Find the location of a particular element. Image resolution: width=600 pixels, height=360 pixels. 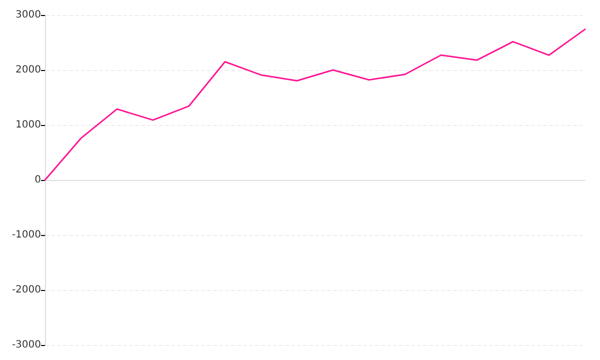

y-tick-label: -3000 is located at coordinates (26, 345).